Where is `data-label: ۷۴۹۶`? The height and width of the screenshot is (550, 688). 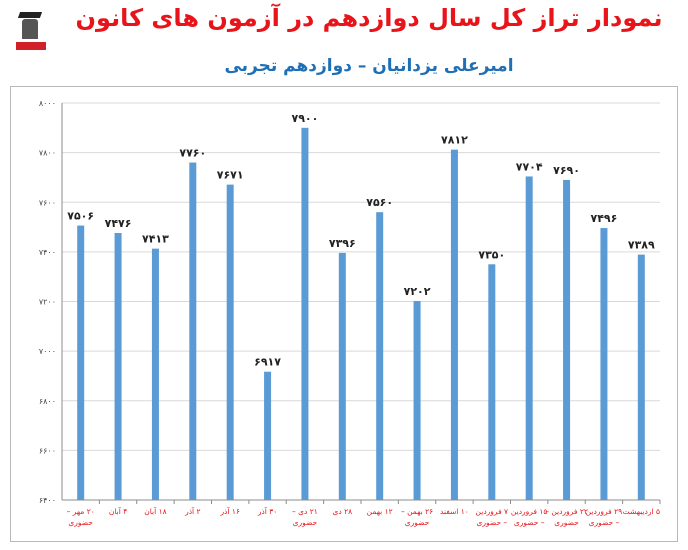 data-label: ۷۴۹۶ is located at coordinates (604, 218).